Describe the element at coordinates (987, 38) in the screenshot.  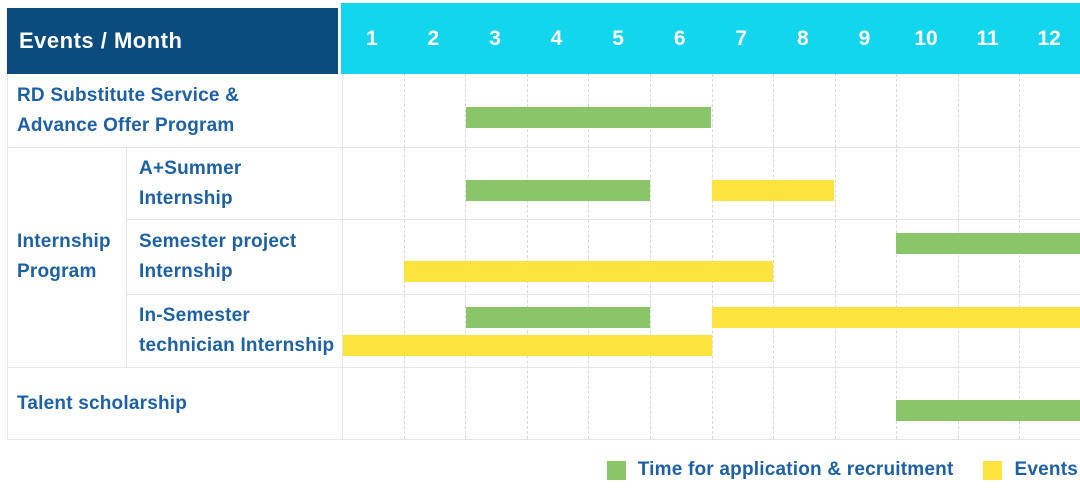
I see `month-header-cell: 11` at that location.